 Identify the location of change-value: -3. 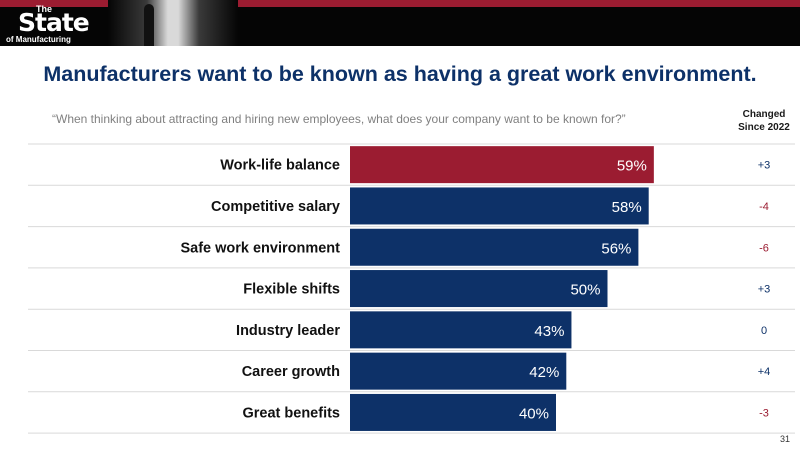
(764, 413).